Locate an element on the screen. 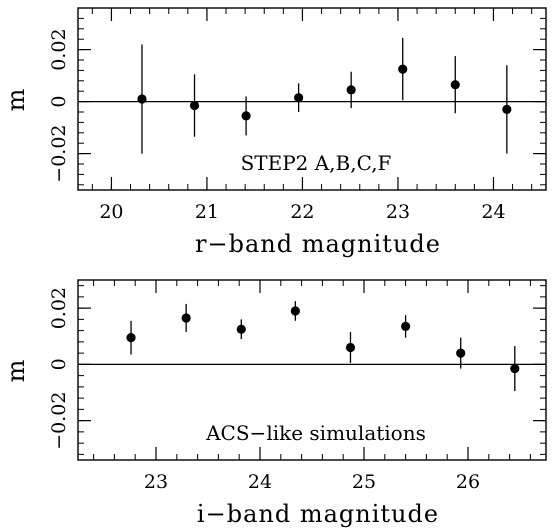 The image size is (555, 530). x-tick-label: 26 is located at coordinates (468, 482).